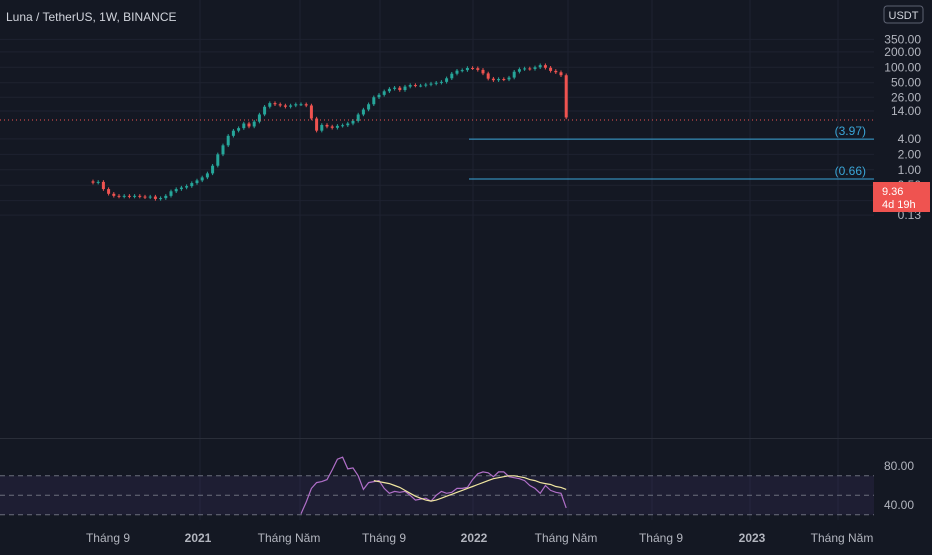 Image resolution: width=932 pixels, height=555 pixels. I want to click on rsi-line, so click(433, 485).